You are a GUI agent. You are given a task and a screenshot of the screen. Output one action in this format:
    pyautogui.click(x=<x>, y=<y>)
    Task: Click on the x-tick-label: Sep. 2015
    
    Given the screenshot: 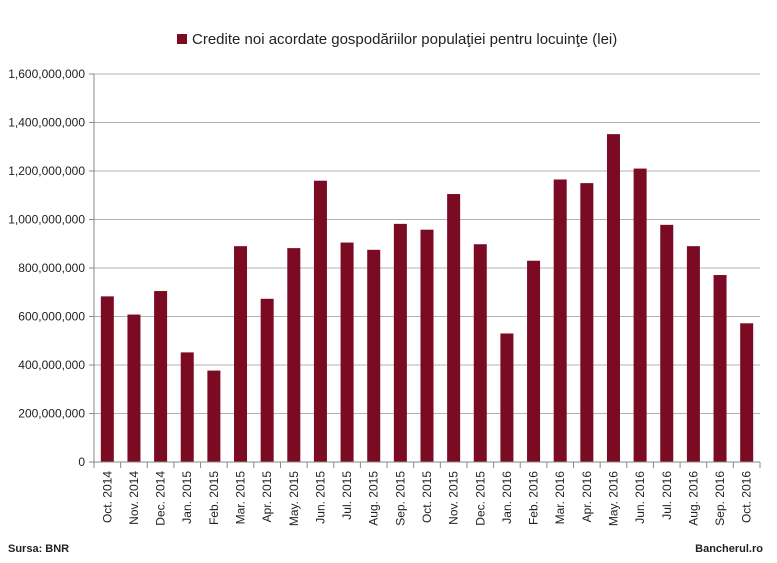 What is the action you would take?
    pyautogui.click(x=400, y=498)
    